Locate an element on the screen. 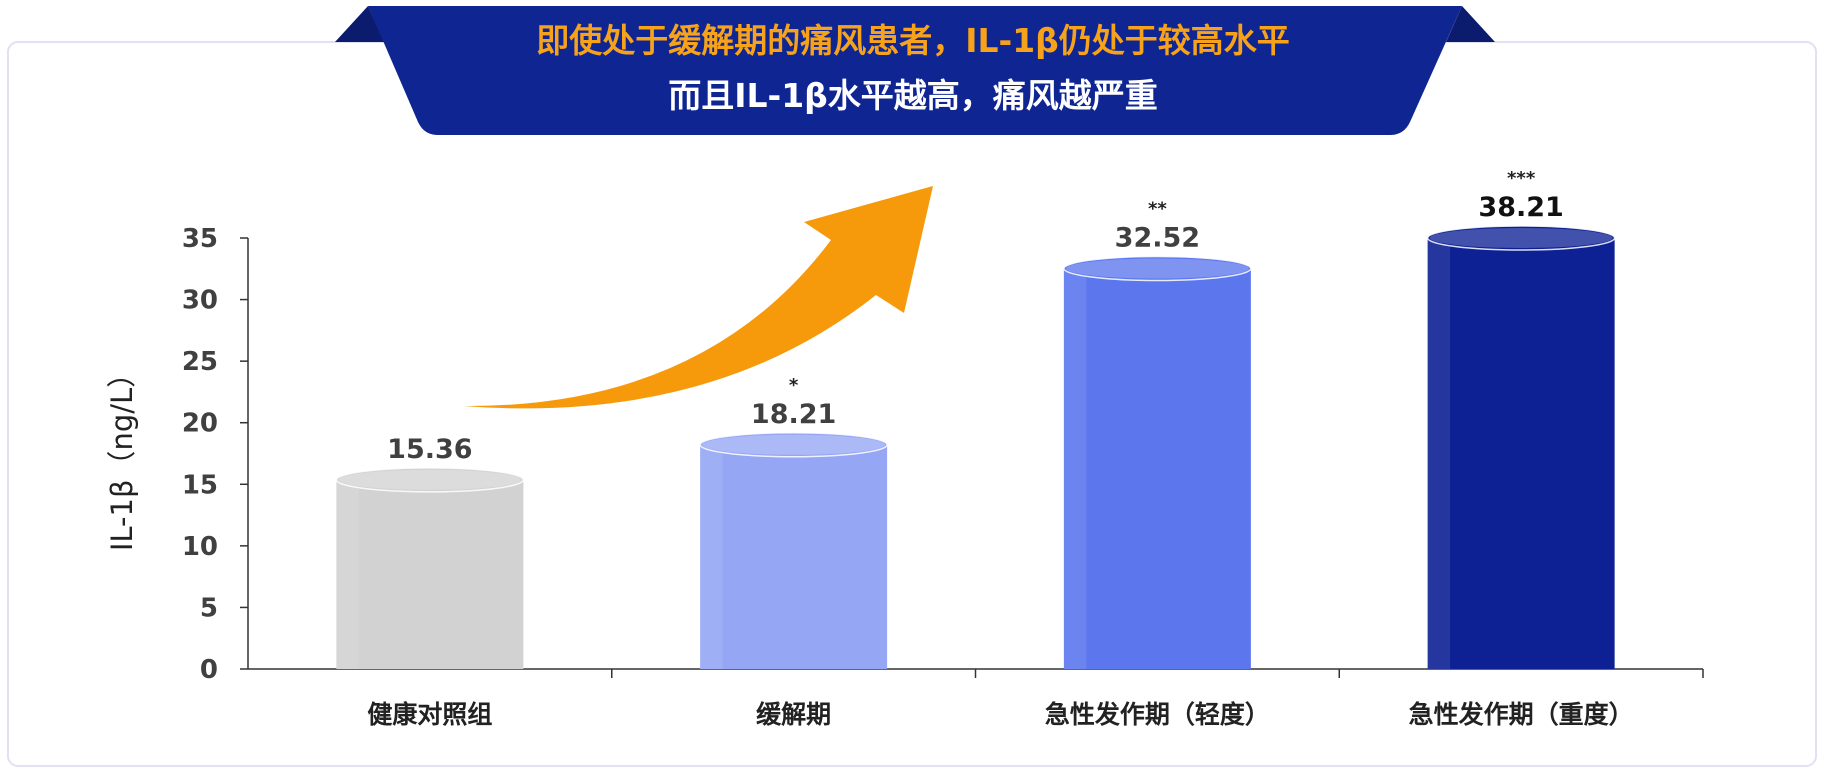  y-tick-label: 25 is located at coordinates (200, 362).